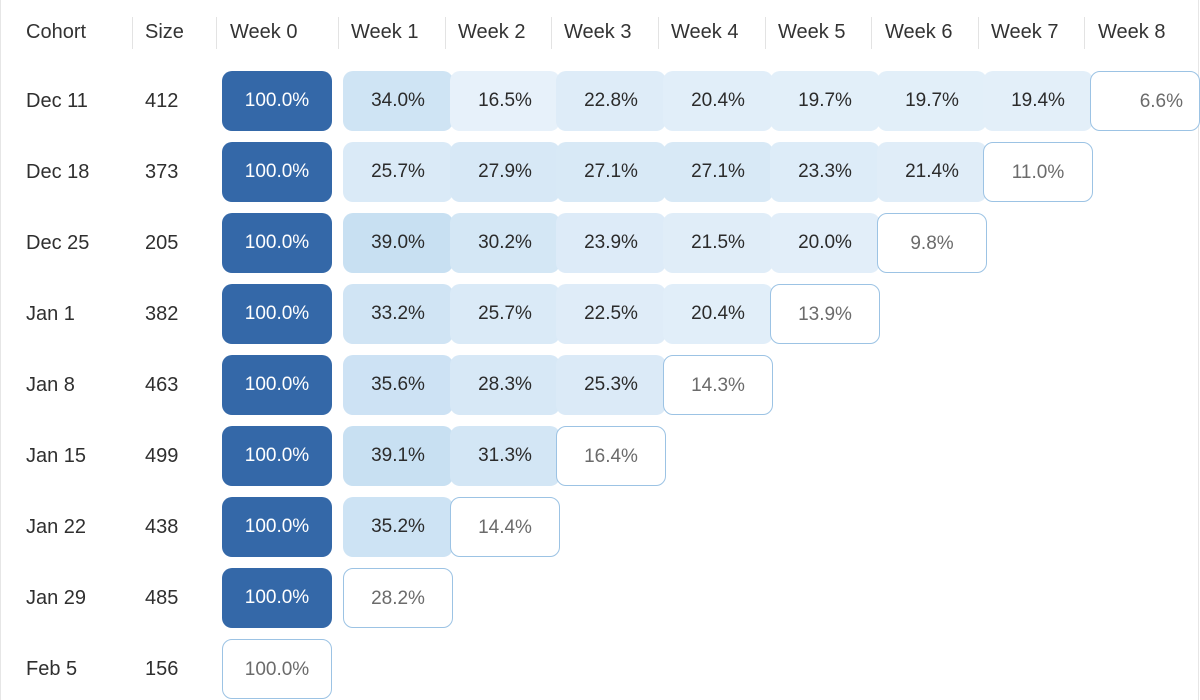  What do you see at coordinates (919, 32) in the screenshot?
I see `column-header: Week 6` at bounding box center [919, 32].